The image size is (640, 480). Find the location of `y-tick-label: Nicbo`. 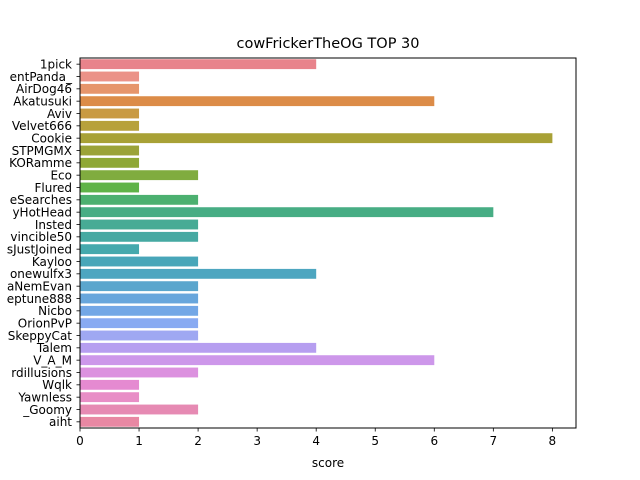

y-tick-label: Nicbo is located at coordinates (55, 311).